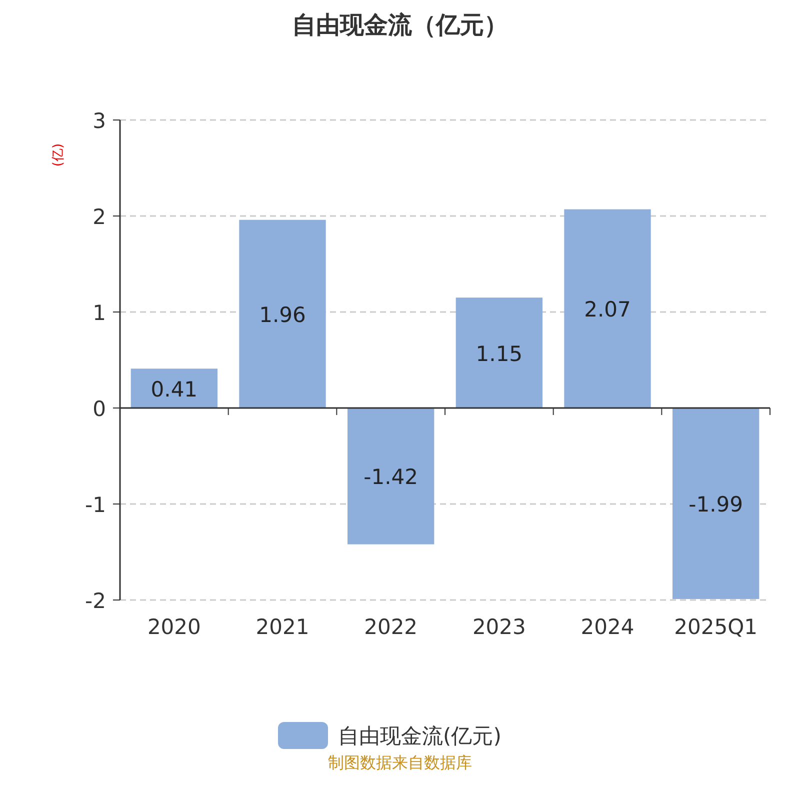 This screenshot has height=800, width=800. What do you see at coordinates (95, 505) in the screenshot?
I see `y-tick-label: -1` at bounding box center [95, 505].